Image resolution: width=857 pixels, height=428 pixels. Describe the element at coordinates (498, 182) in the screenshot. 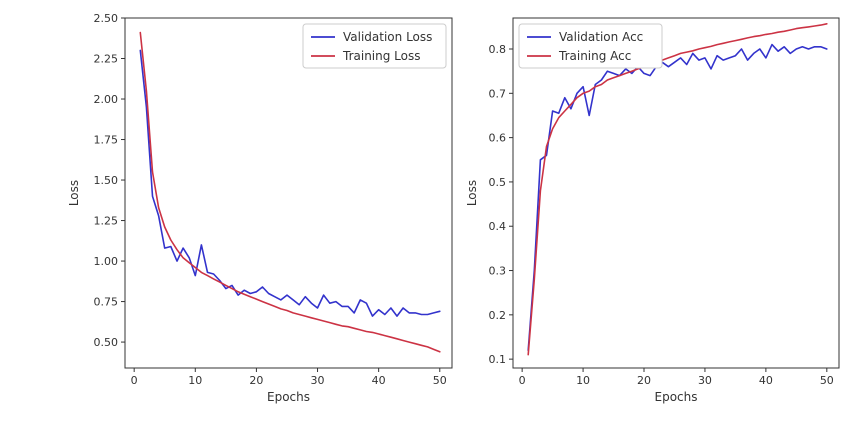

I see `chart-2-y-tick-label: 0.5` at that location.